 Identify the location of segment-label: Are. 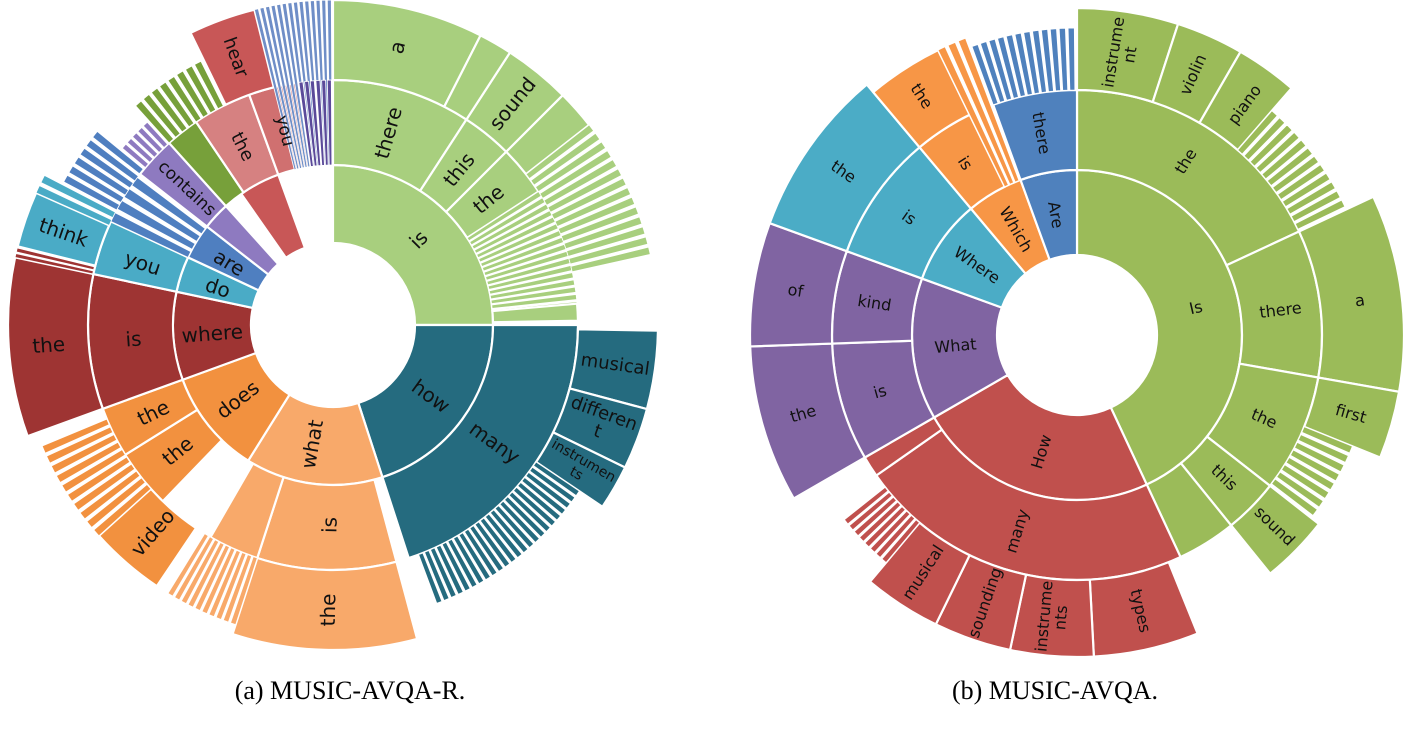
(1055, 215).